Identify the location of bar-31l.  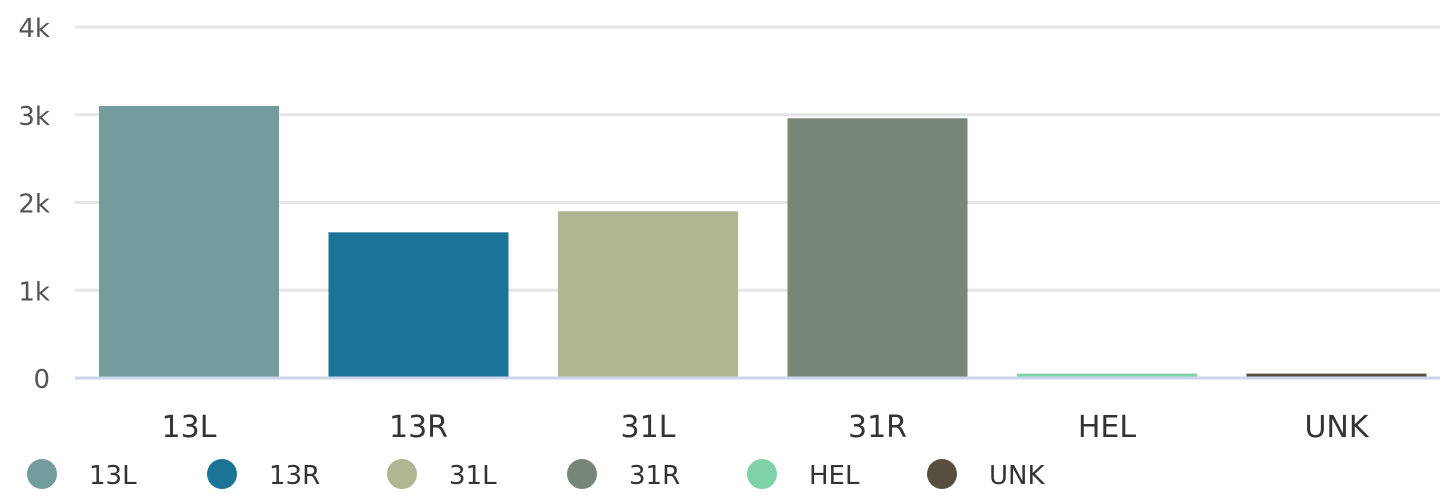
(648, 294).